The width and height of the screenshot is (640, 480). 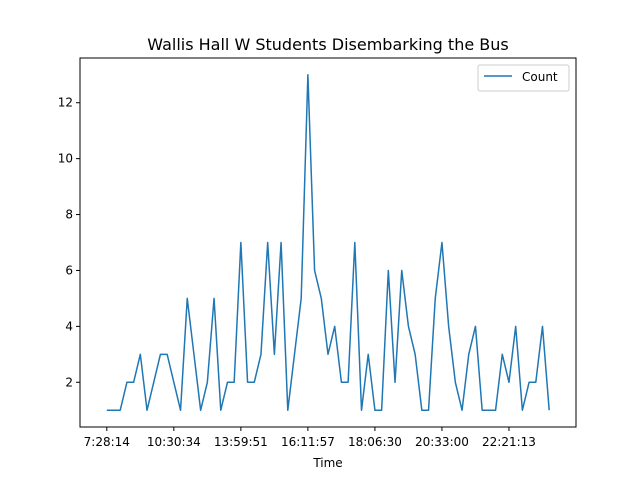 I want to click on y-tick-label: 10, so click(x=65, y=159).